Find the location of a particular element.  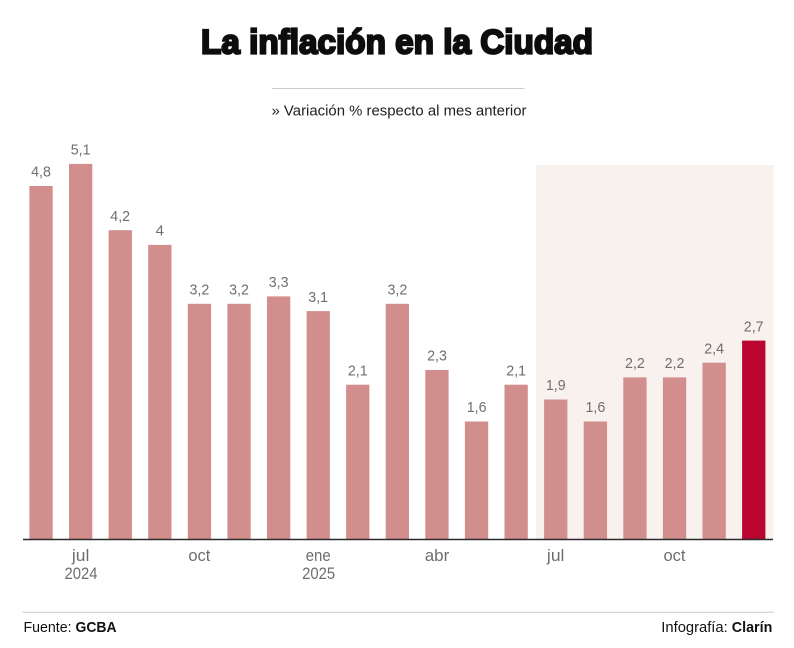

svg-text: 4,8 is located at coordinates (41, 172).